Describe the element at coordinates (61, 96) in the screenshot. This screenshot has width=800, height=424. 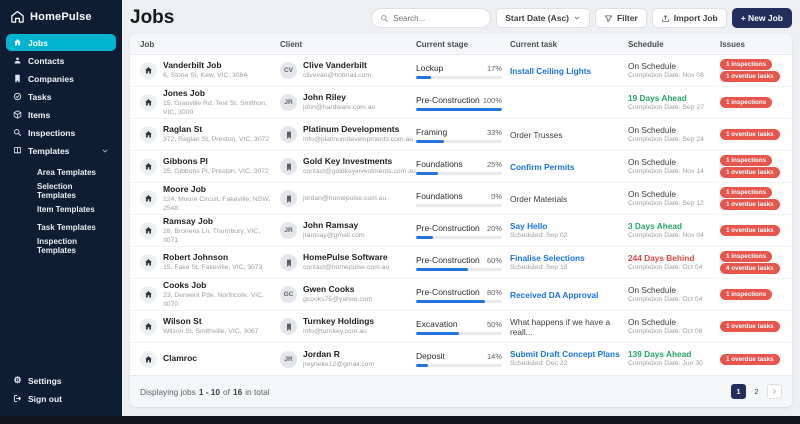
I see `sidebar-item-tasks: Tasks` at that location.